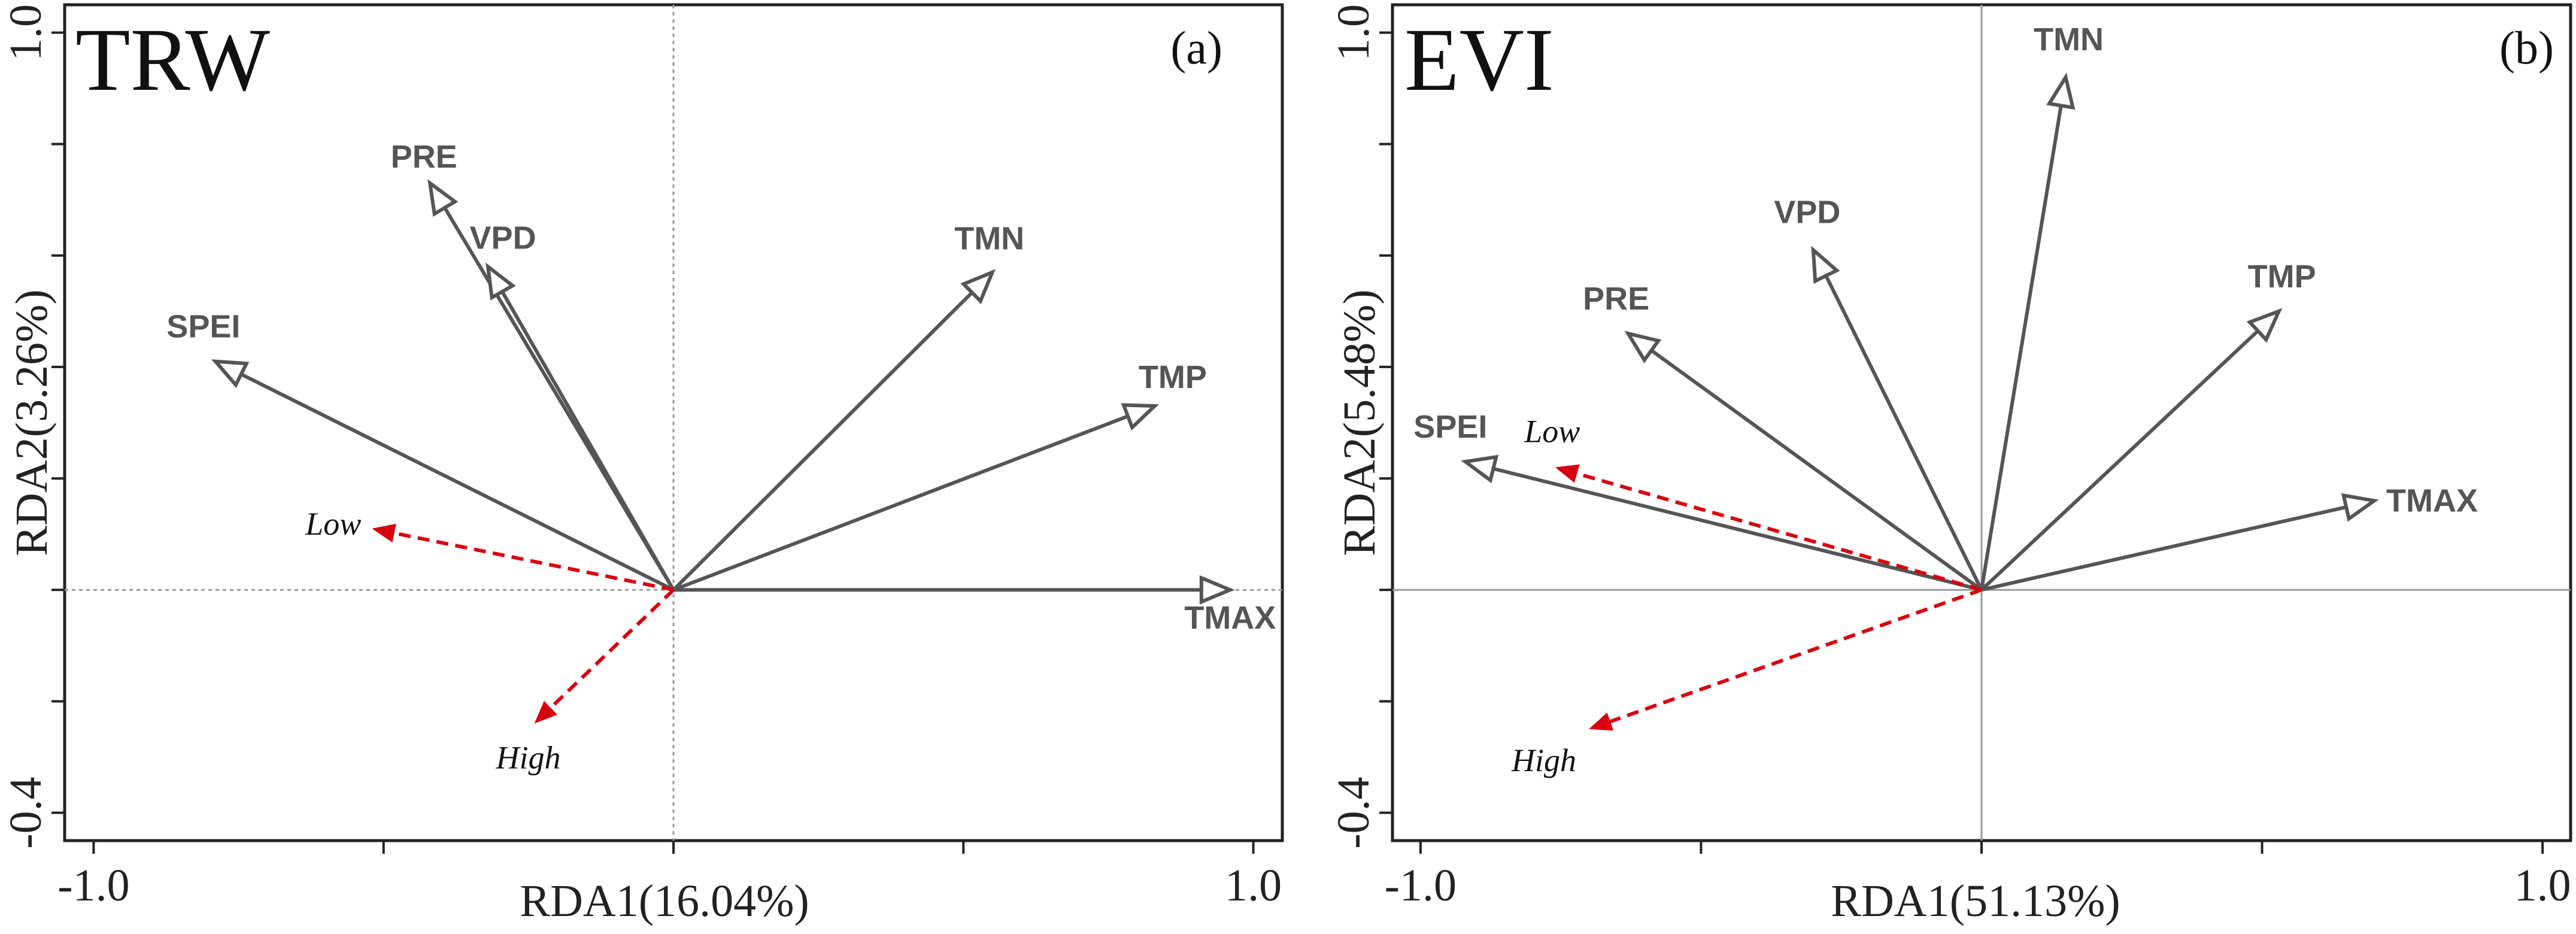 Image resolution: width=2576 pixels, height=934 pixels. I want to click on x-axis-title: RDA1(16.04%), so click(664, 901).